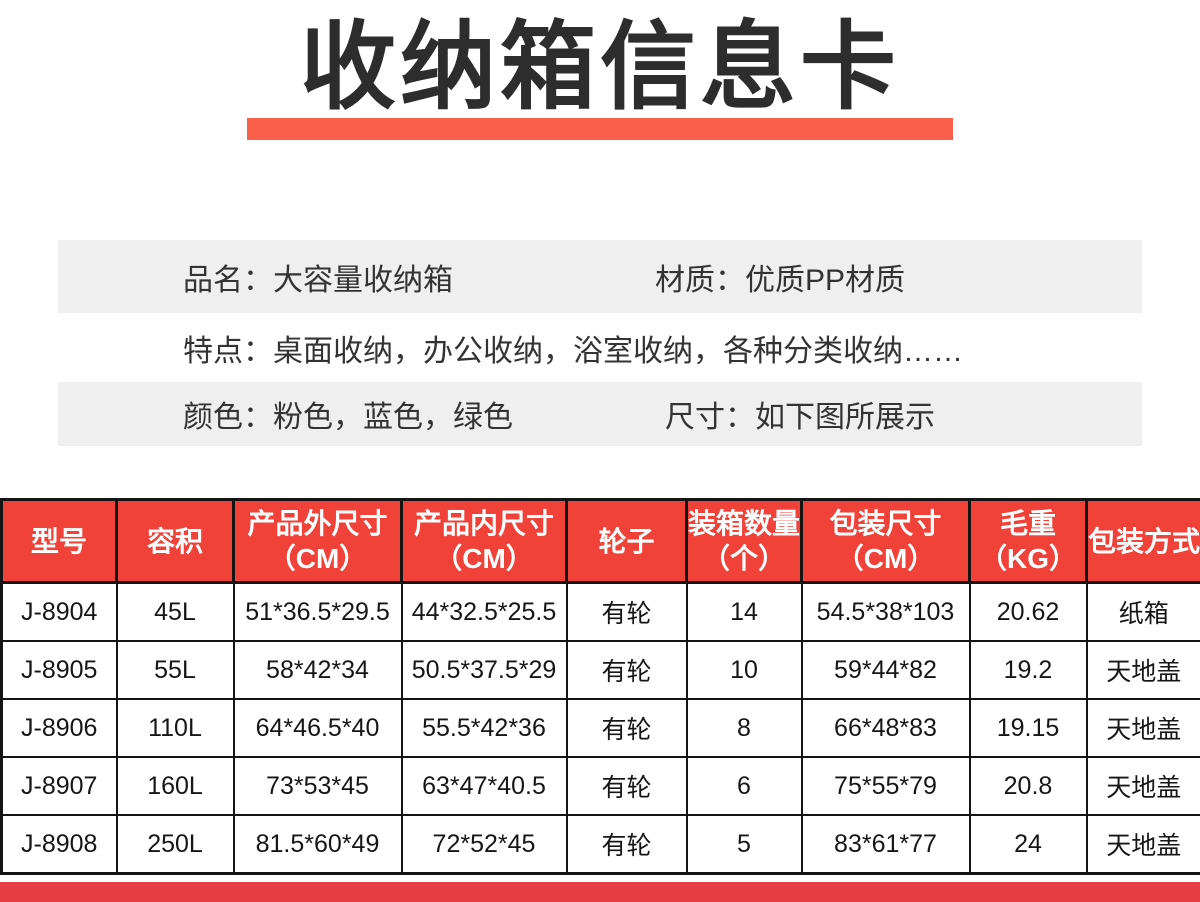 This screenshot has height=902, width=1200. I want to click on table-cell-inner-size: 50.5*37.5*29, so click(484, 670).